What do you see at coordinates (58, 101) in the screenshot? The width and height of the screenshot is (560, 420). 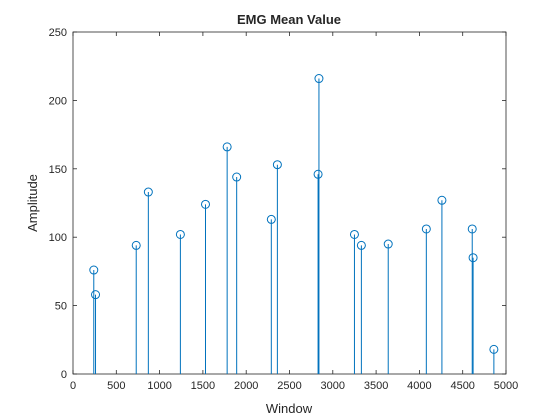 I see `y-tick-label: 200` at bounding box center [58, 101].